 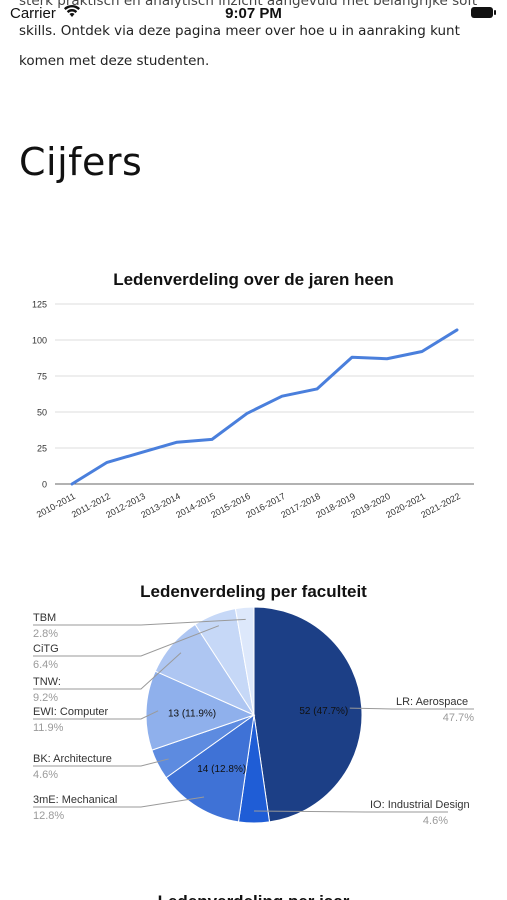 I want to click on status-bar: Carrier 9:07 PM, so click(x=253, y=13).